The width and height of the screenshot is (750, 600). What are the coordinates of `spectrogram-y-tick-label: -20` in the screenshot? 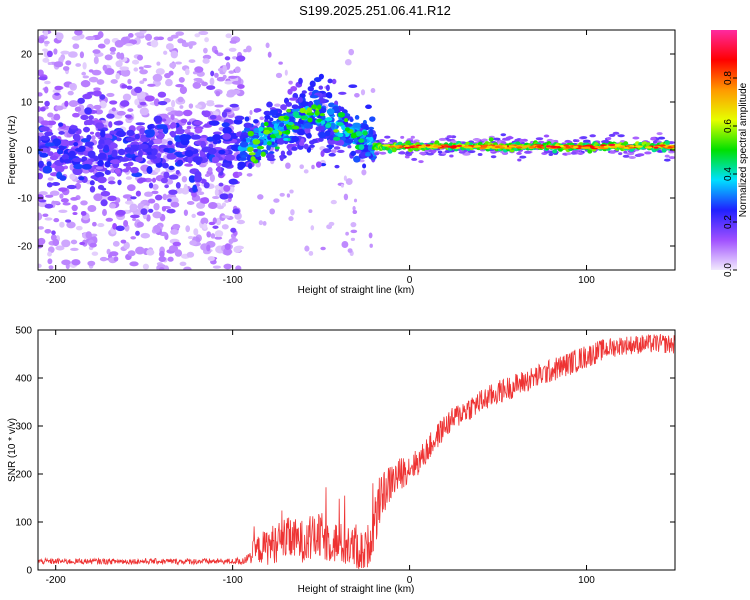 It's located at (25, 247).